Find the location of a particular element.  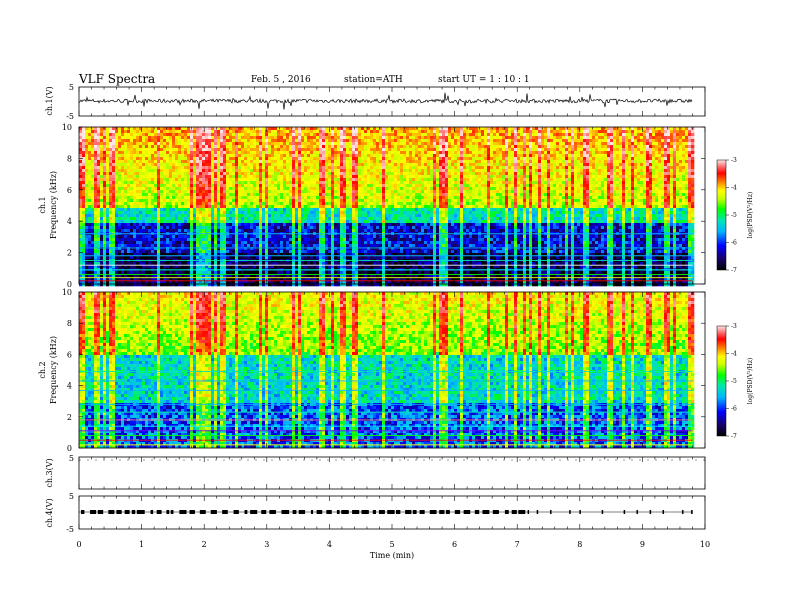

cb1-tick-2: -5 is located at coordinates (734, 215).